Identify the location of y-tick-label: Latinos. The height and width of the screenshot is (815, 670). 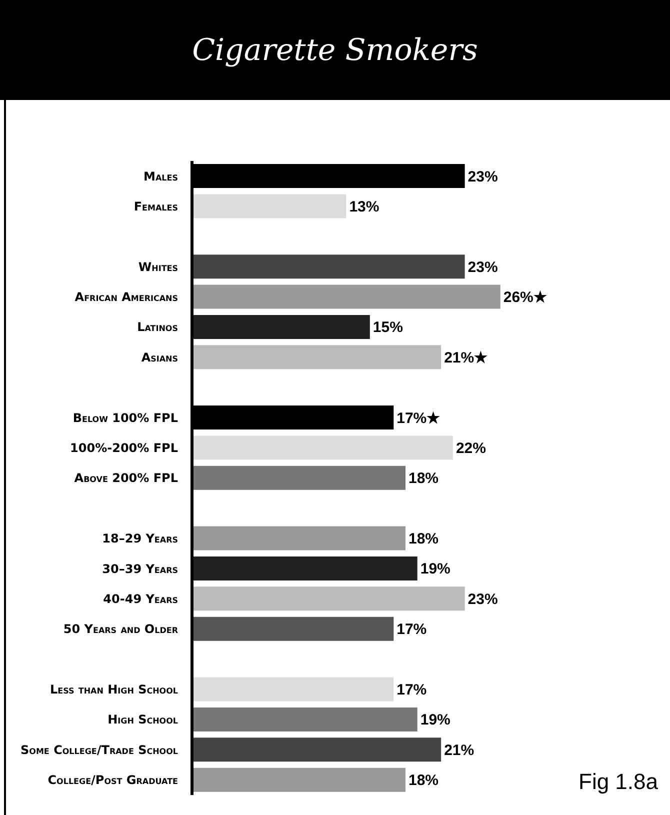
(157, 327).